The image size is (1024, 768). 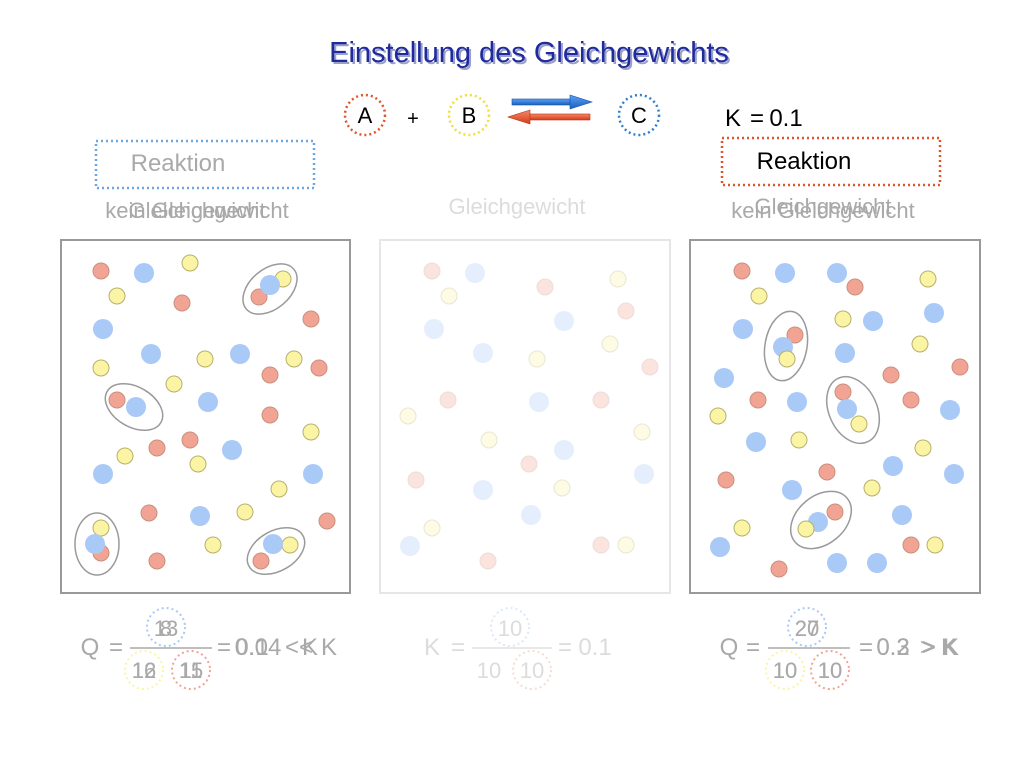 What do you see at coordinates (565, 647) in the screenshot?
I see `middle-equals-2: =` at bounding box center [565, 647].